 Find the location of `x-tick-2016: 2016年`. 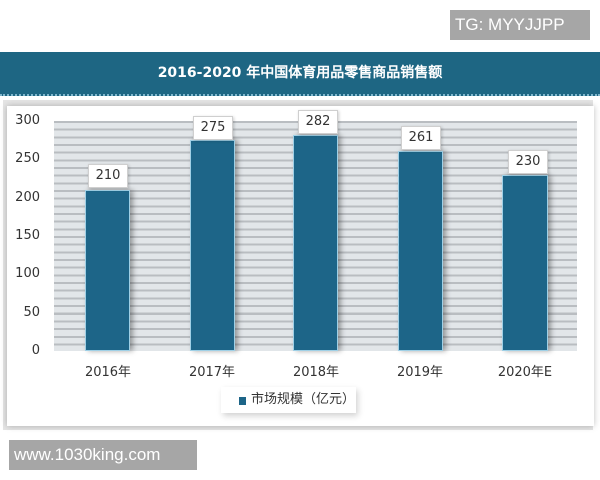

x-tick-2016: 2016年 is located at coordinates (108, 372).